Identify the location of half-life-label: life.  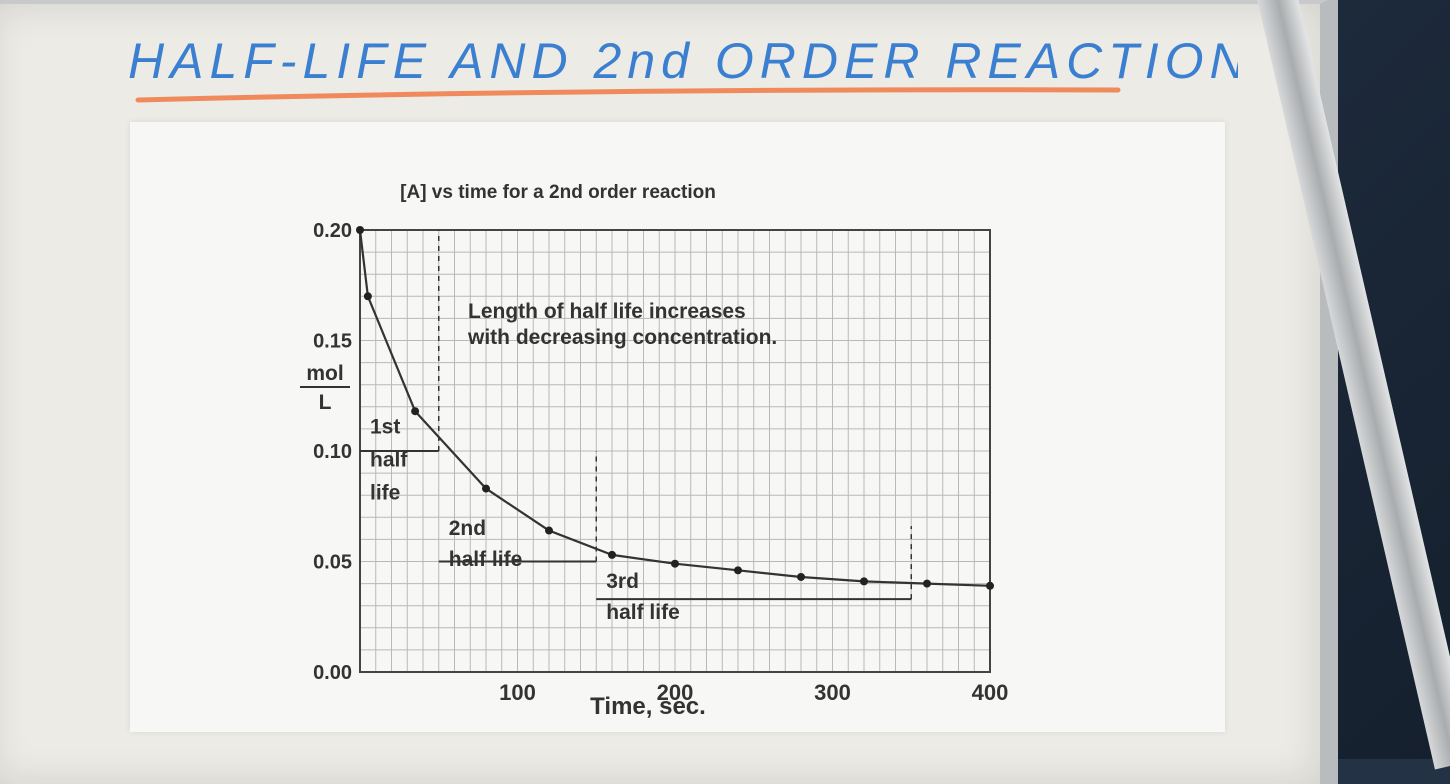
(385, 493).